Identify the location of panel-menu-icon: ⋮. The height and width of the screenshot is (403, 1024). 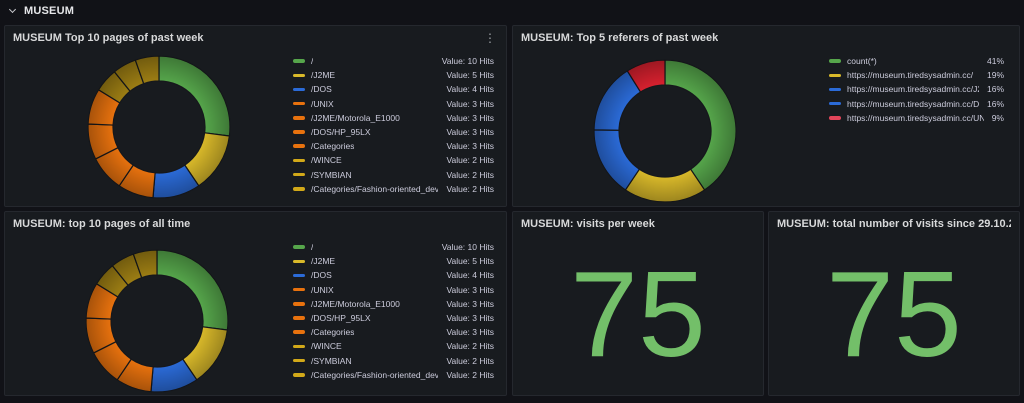
(490, 38).